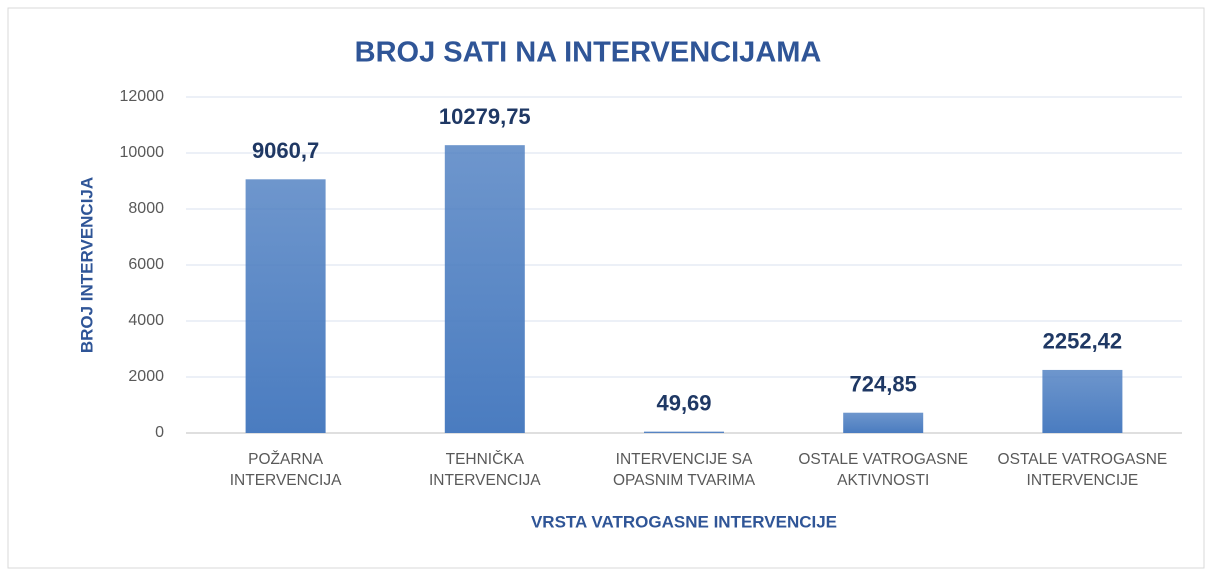 This screenshot has width=1206, height=569. What do you see at coordinates (285, 470) in the screenshot?
I see `x-tick-label: POŽARNA INTERVENCIJA` at bounding box center [285, 470].